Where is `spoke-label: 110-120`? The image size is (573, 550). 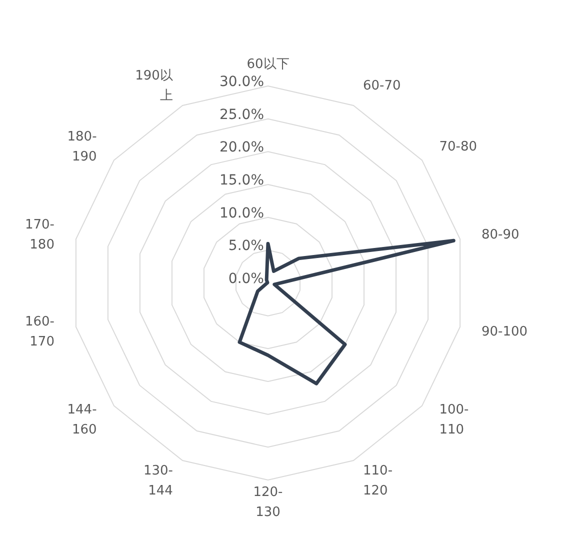 spoke-label: 110-120 is located at coordinates (378, 480).